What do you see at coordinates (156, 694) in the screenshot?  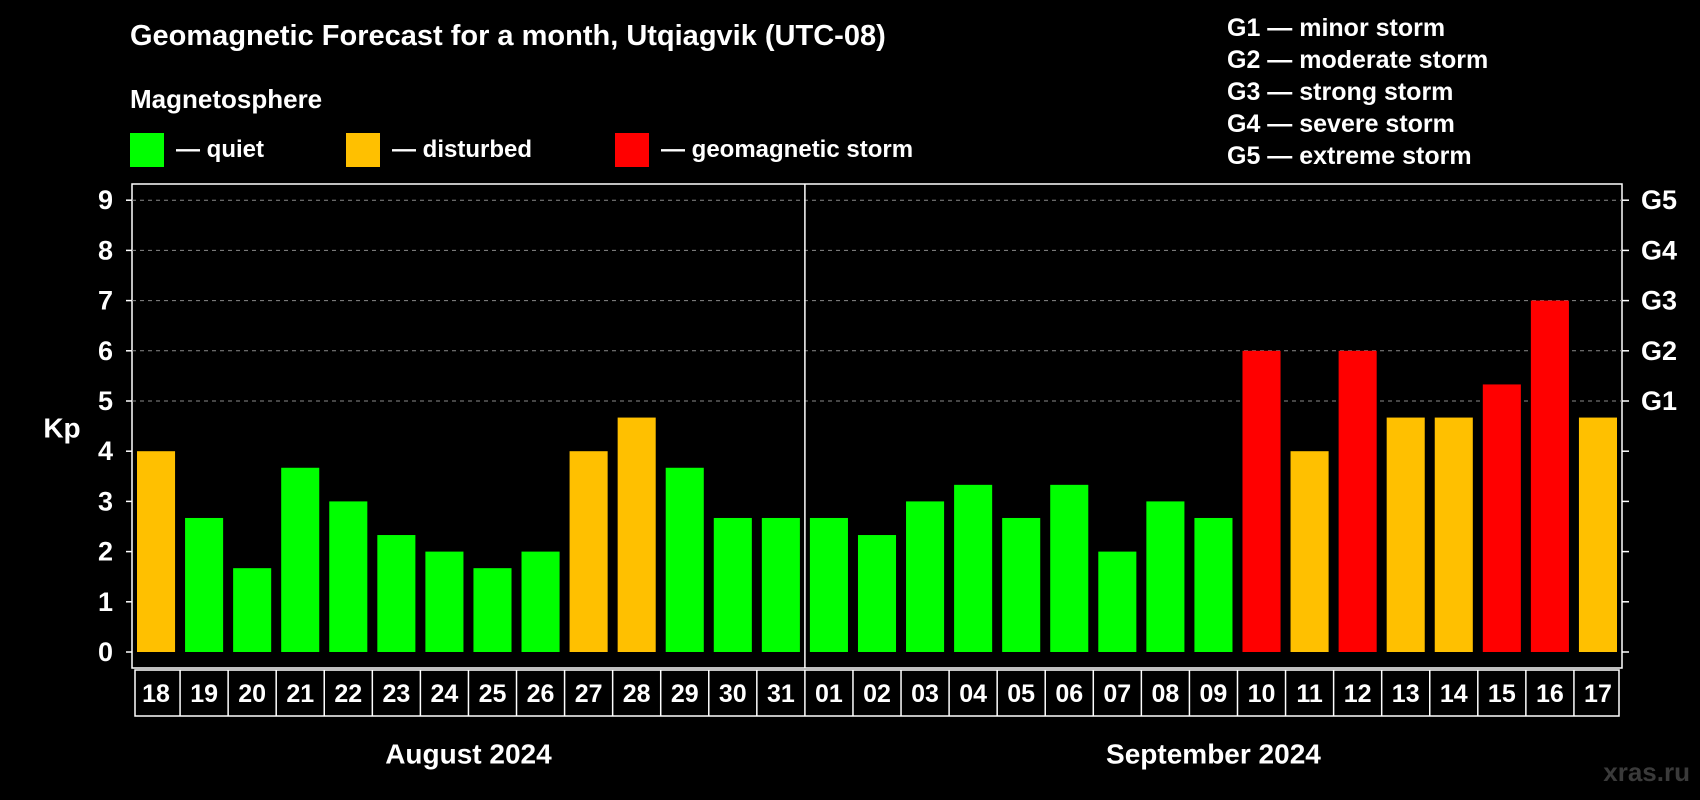 I see `x-tick-label-18-0: 18` at bounding box center [156, 694].